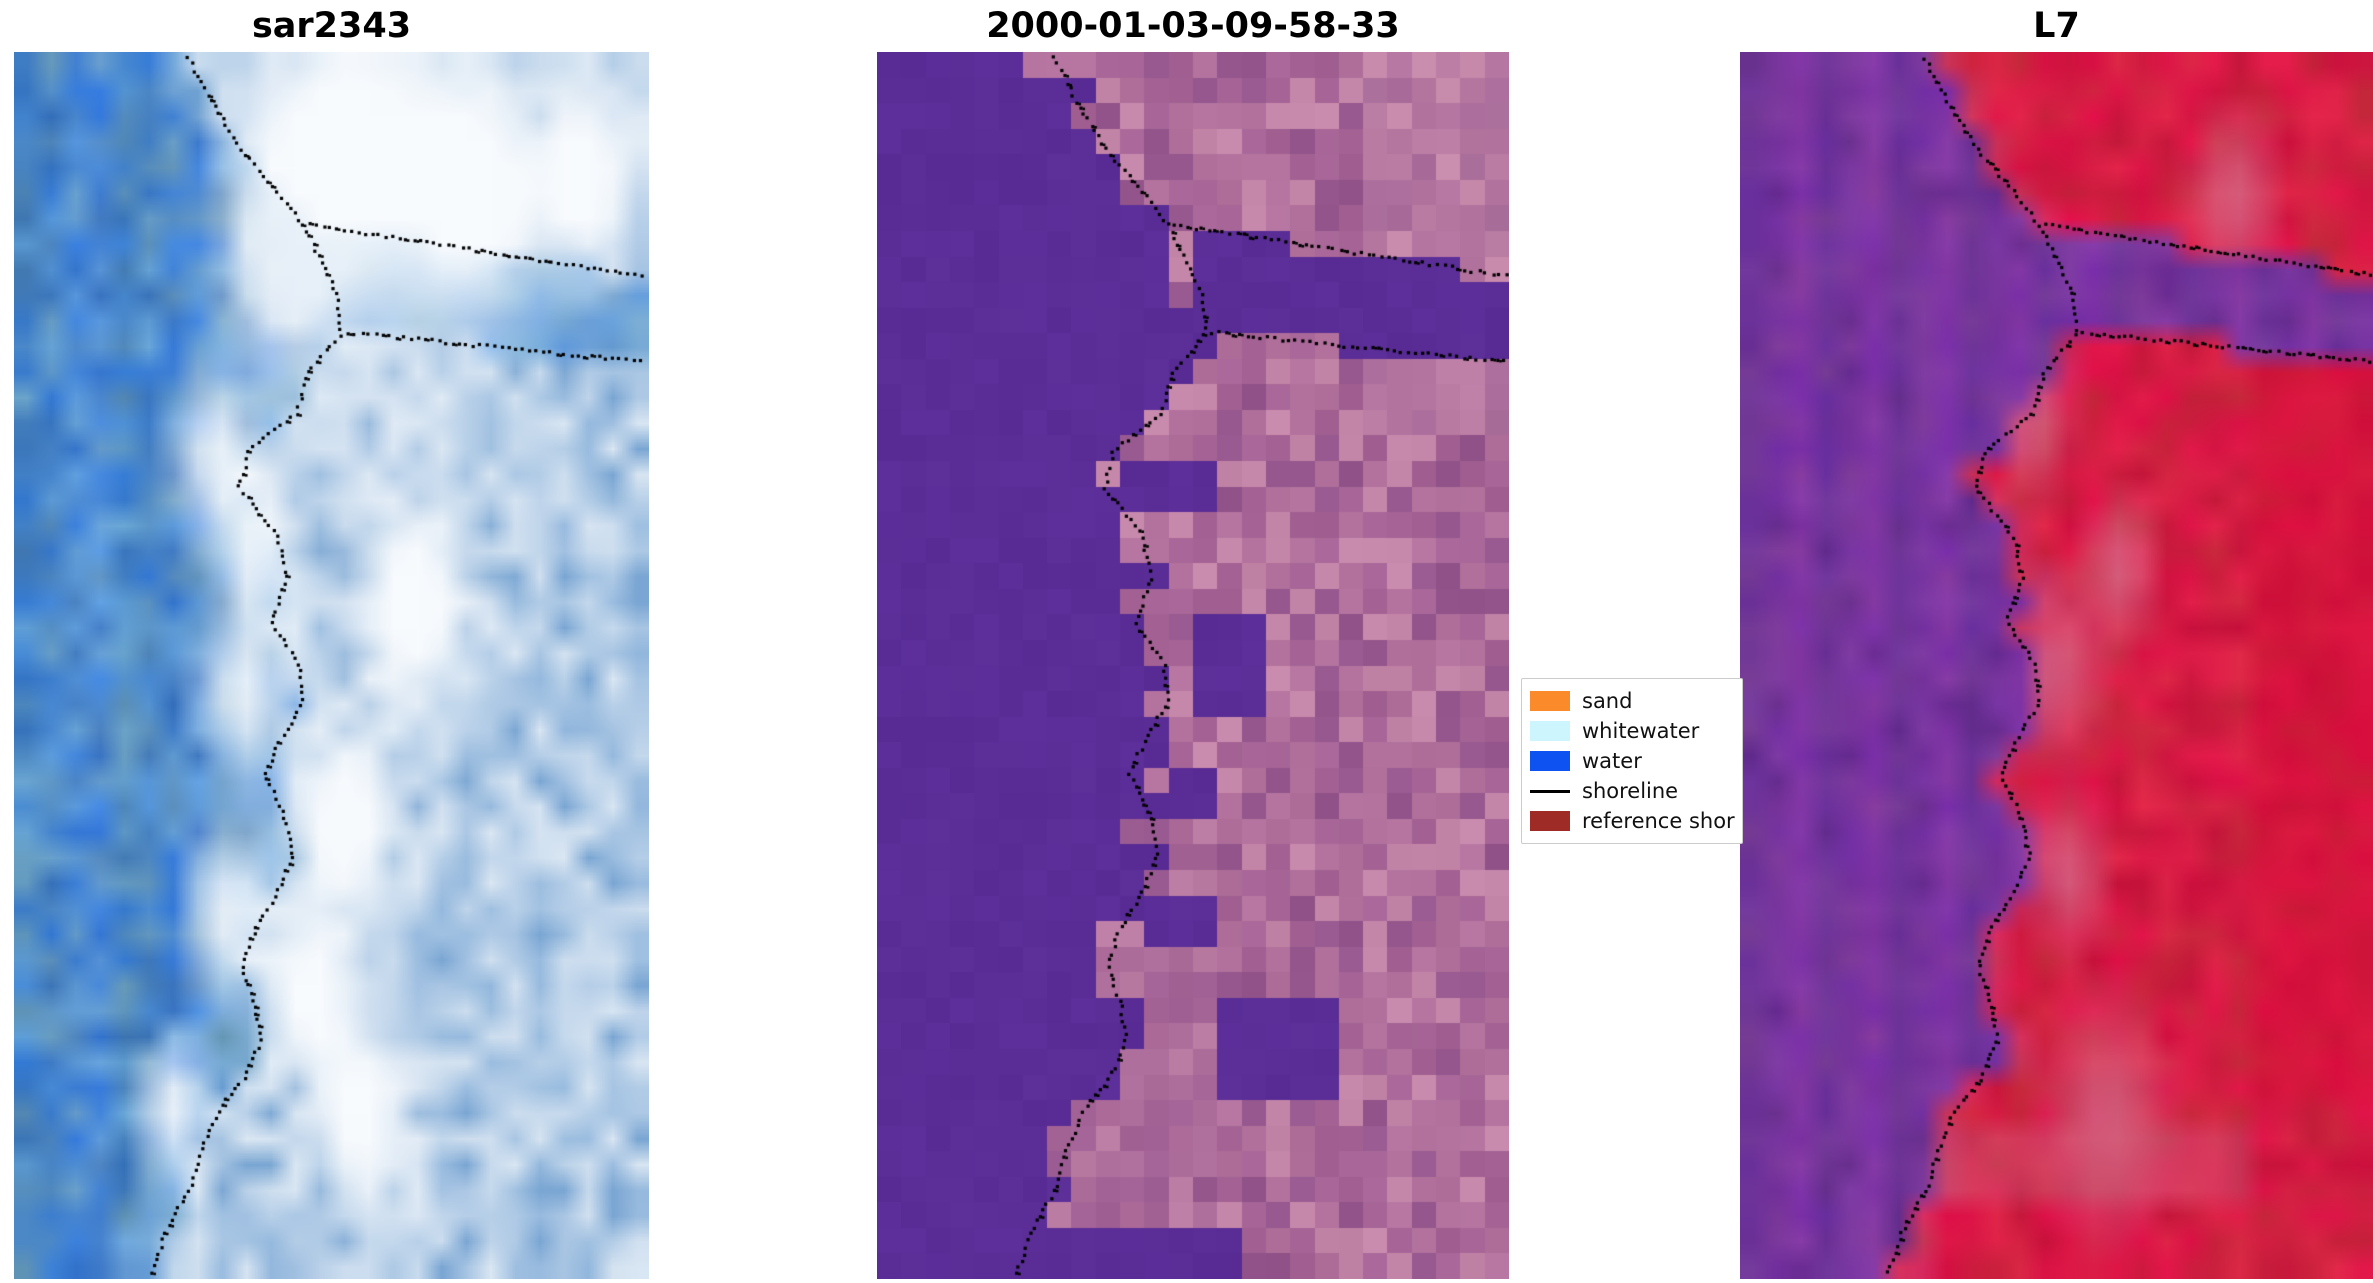 Image resolution: width=2373 pixels, height=1283 pixels. I want to click on panel-title-date: 2000-01-03-09-58-33, so click(1193, 26).